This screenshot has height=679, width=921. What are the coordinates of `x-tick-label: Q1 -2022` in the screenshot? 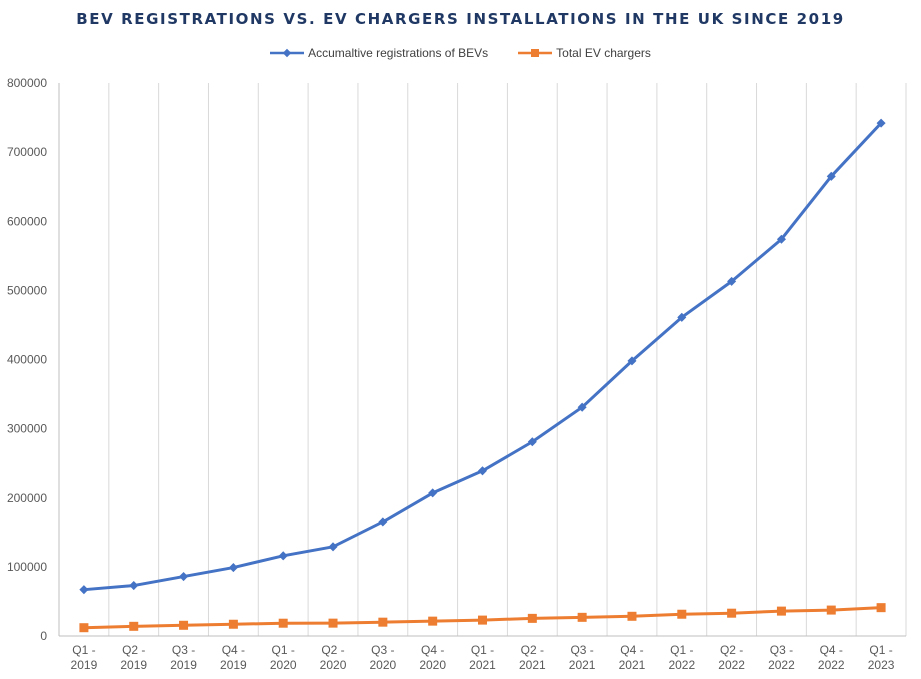 It's located at (681, 657).